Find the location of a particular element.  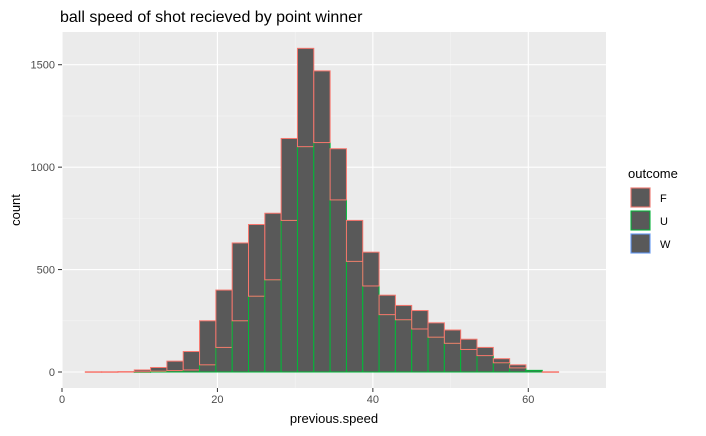

x-tick-label: 0 is located at coordinates (62, 400).